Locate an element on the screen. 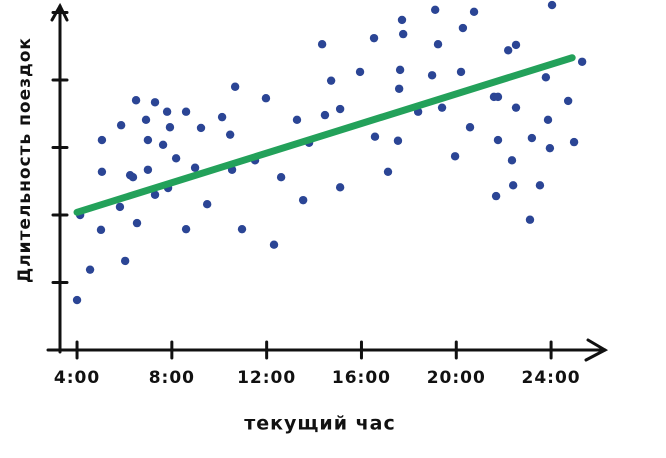 Image resolution: width=666 pixels, height=458 pixels. y-axis-label: Длительность поездок is located at coordinates (25, 160).